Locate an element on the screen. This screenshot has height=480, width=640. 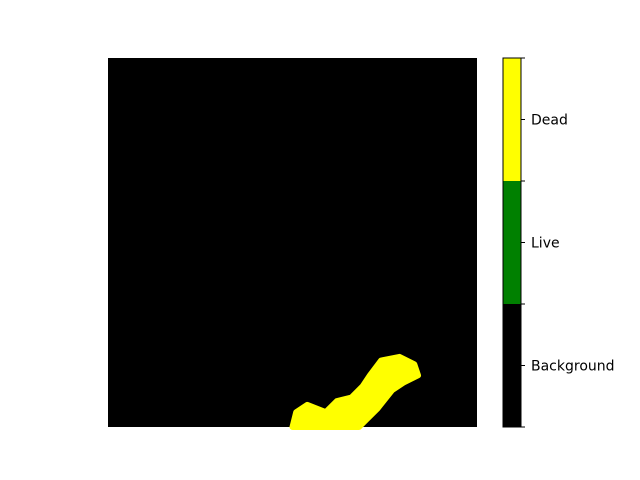
colorbar: Background Live Dead is located at coordinates (558, 242).